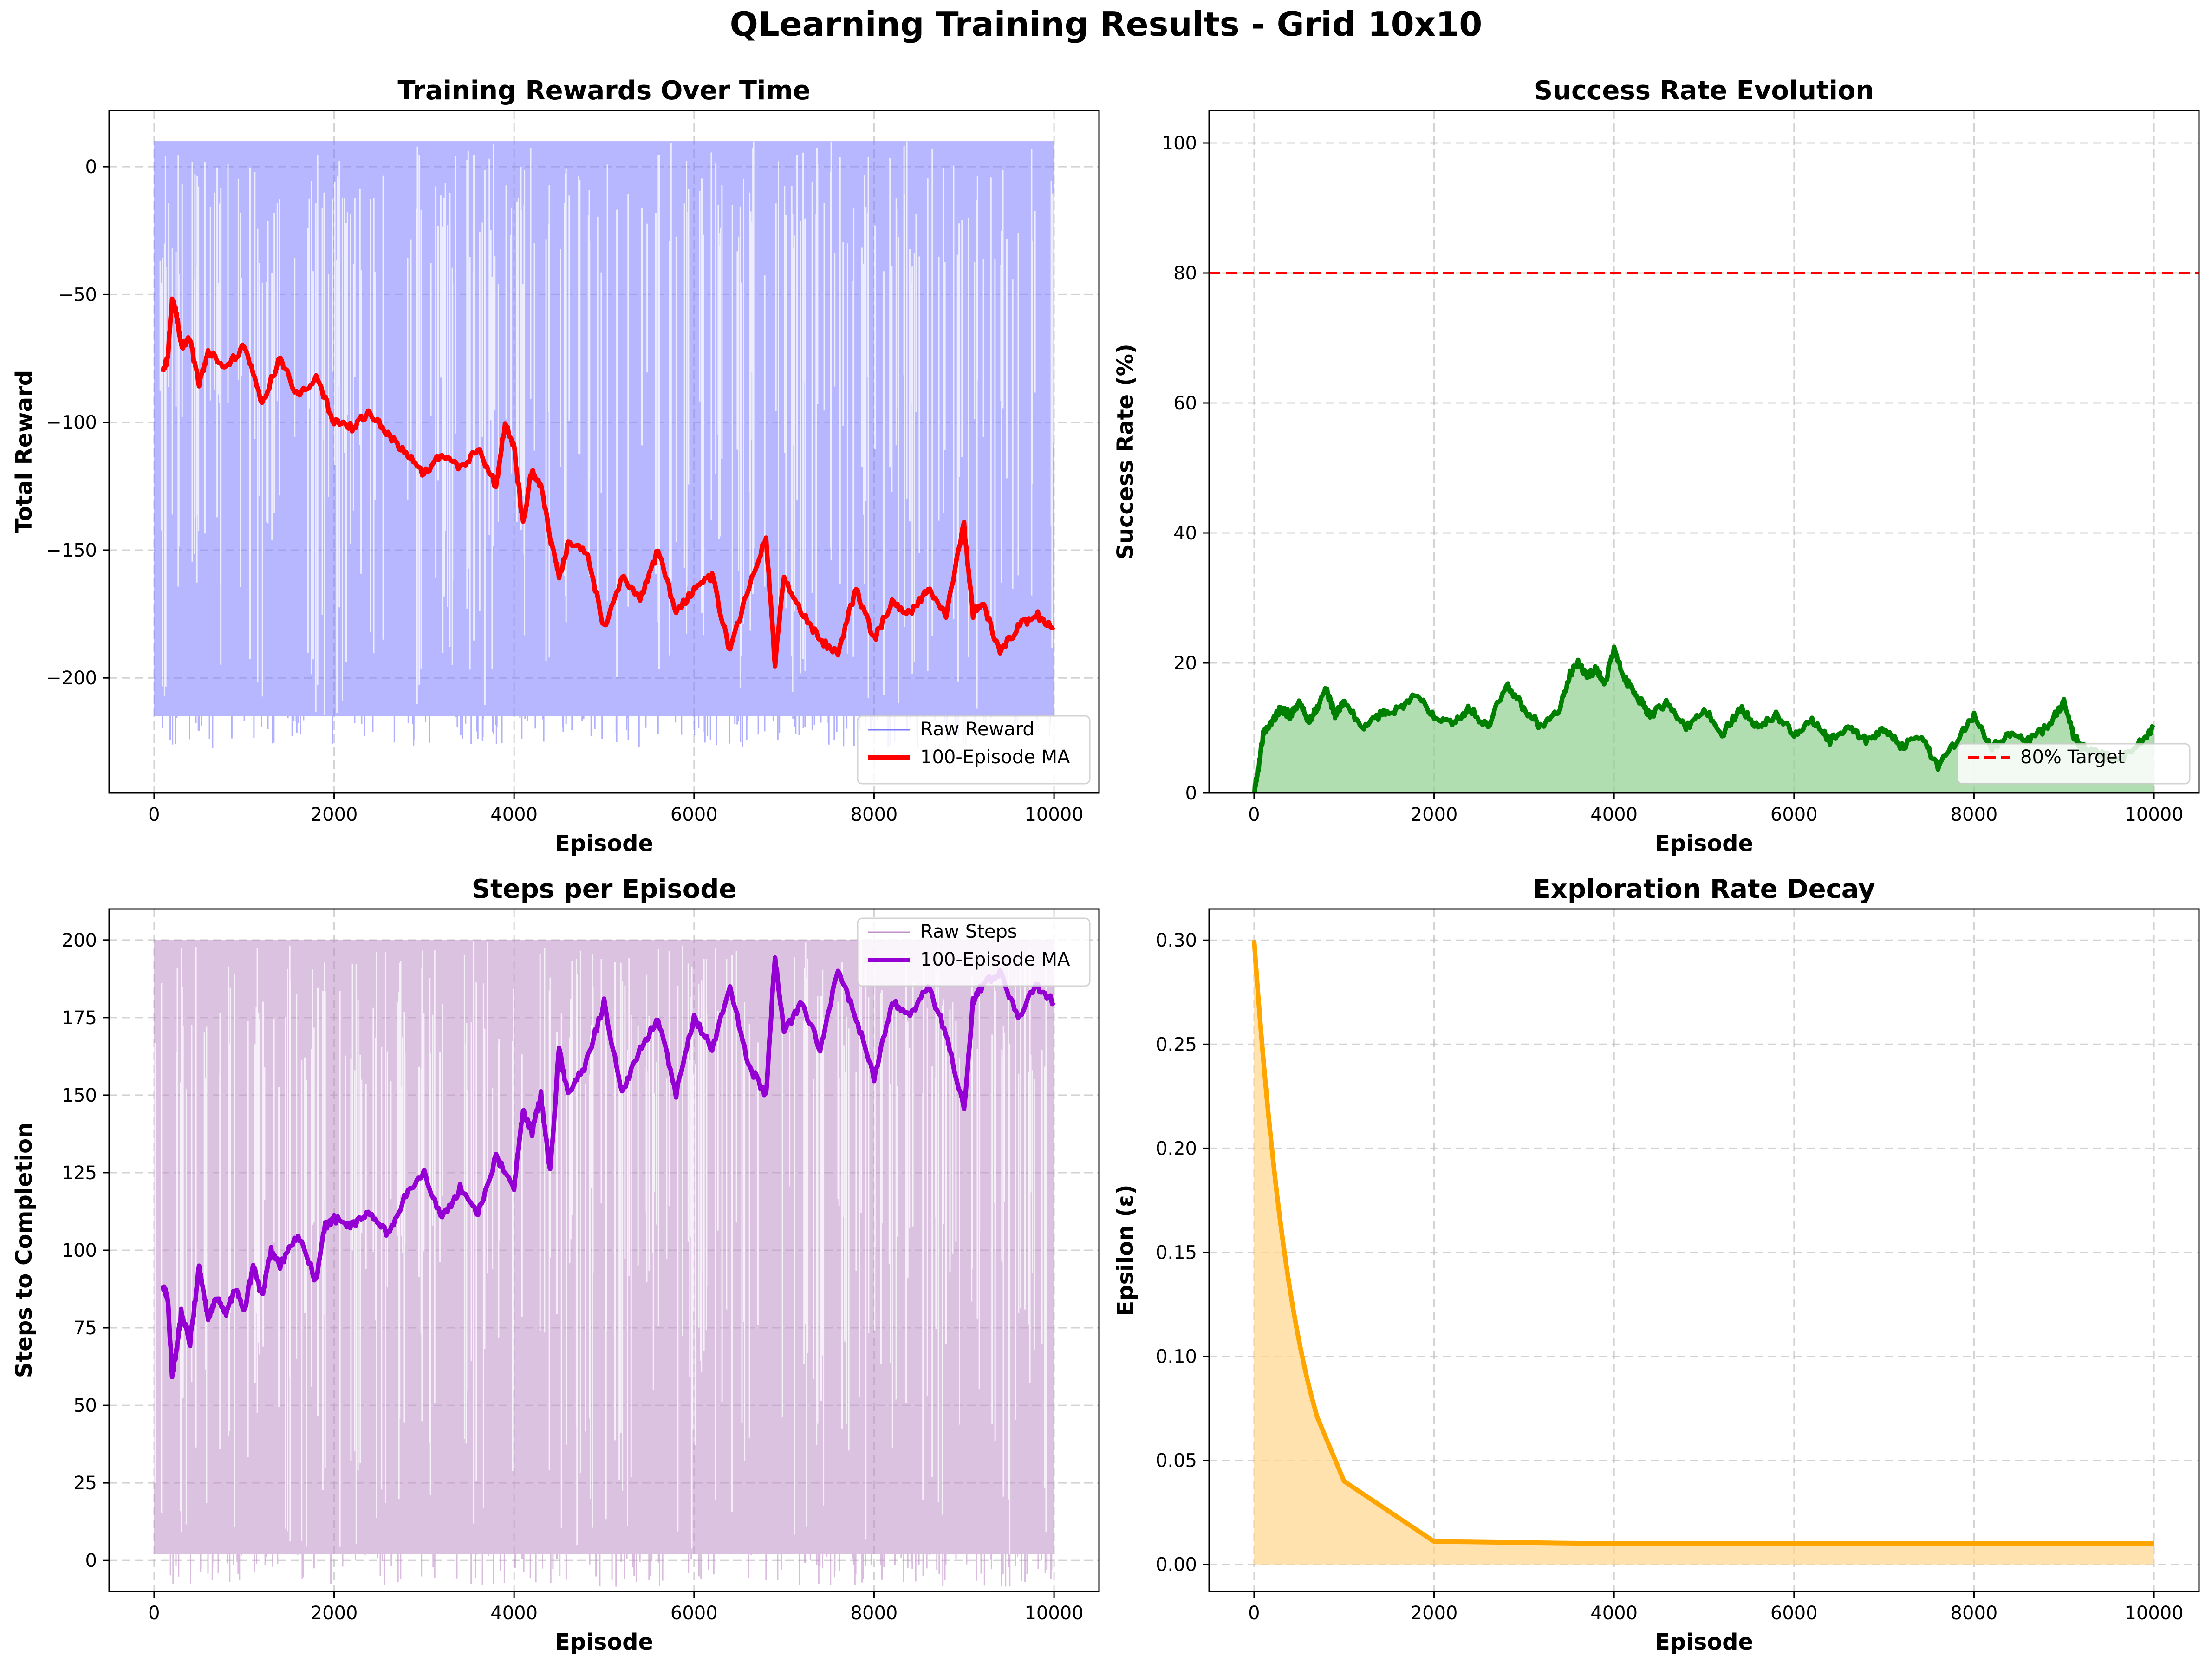 The height and width of the screenshot is (1669, 2212). I want to click on legend-success: 80% Target, so click(2074, 764).